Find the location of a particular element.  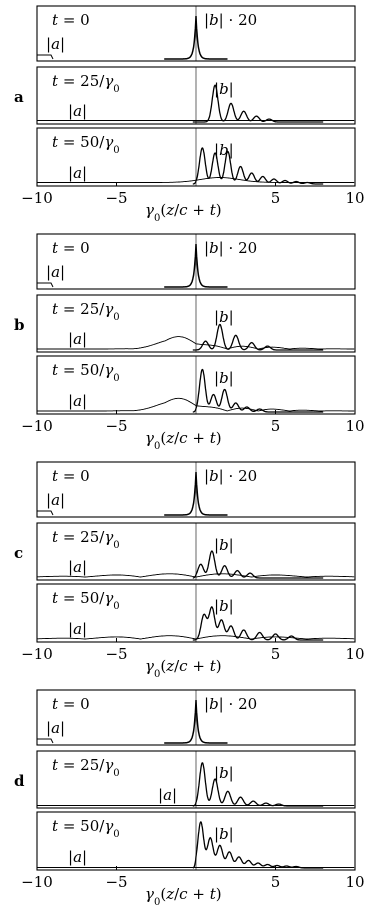

subplot-c-0: t = 0 |a| |b| · 20 is located at coordinates (196, 489).